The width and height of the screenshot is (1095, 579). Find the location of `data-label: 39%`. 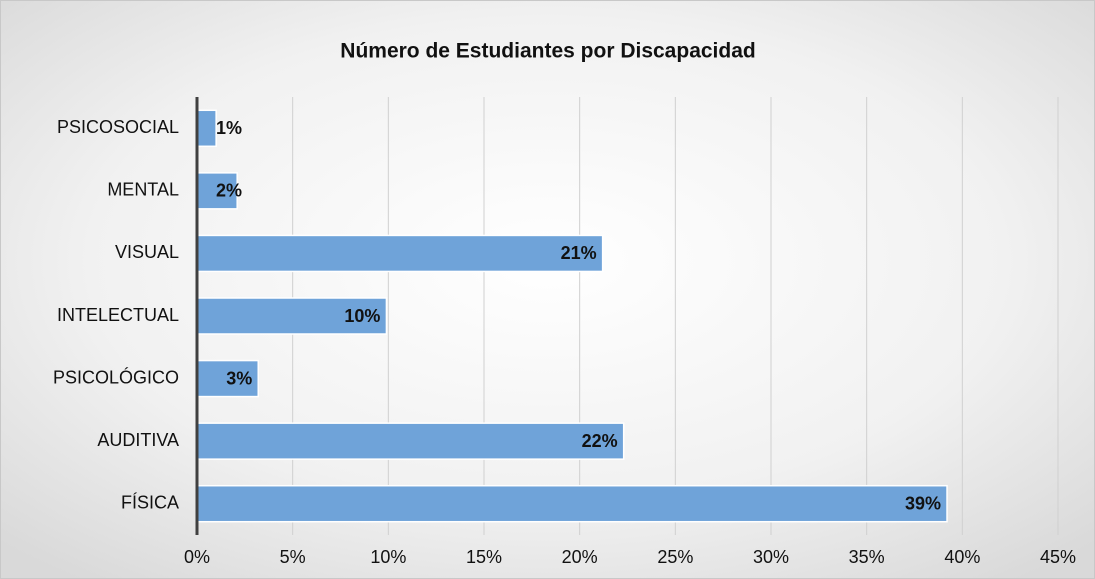

data-label: 39% is located at coordinates (923, 503).